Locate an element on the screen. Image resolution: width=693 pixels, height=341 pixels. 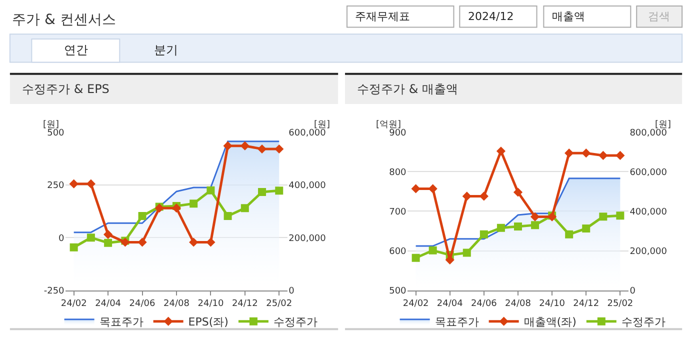
legend-label: EPS(좌) is located at coordinates (208, 322).